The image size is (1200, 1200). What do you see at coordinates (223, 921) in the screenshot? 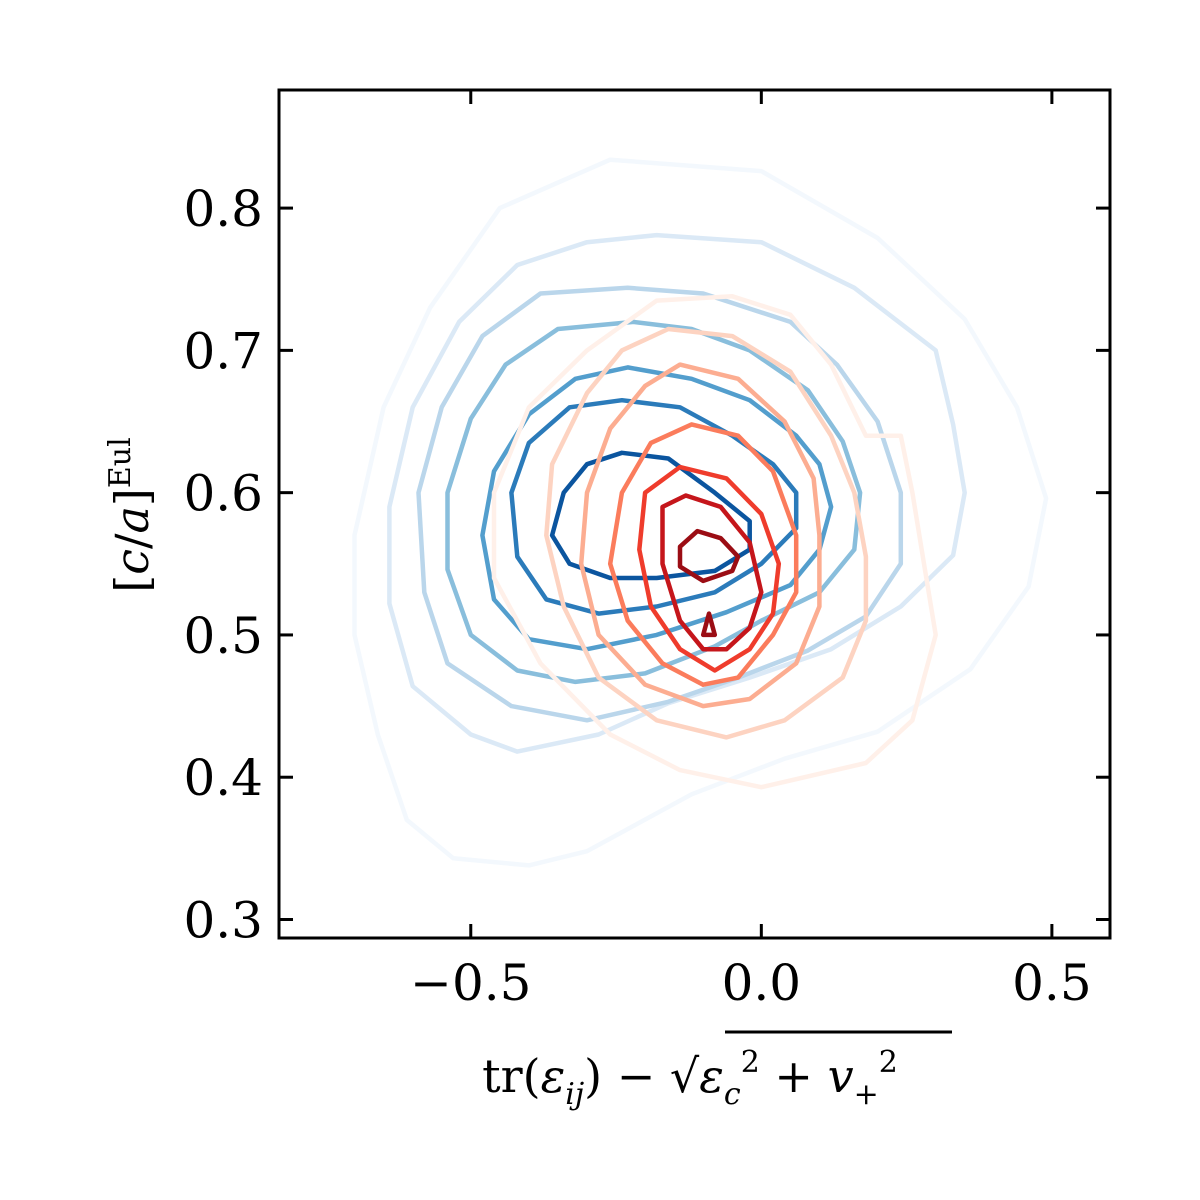
I see `y-tick-label: 0.3` at bounding box center [223, 921].